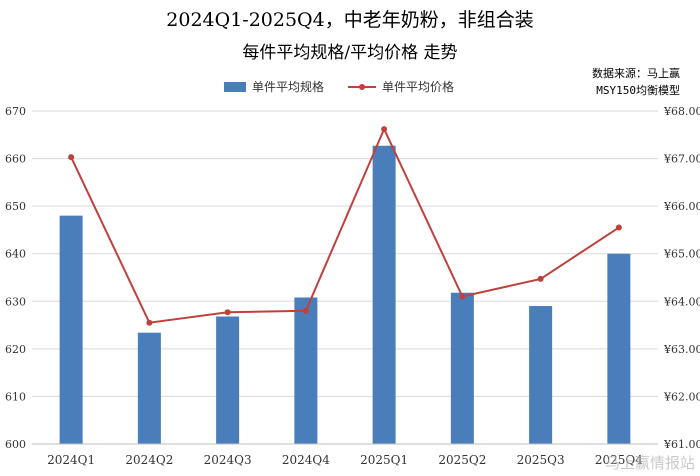 Image resolution: width=700 pixels, height=476 pixels. Describe the element at coordinates (681, 206) in the screenshot. I see `right-tick-label: ¥66.00` at that location.